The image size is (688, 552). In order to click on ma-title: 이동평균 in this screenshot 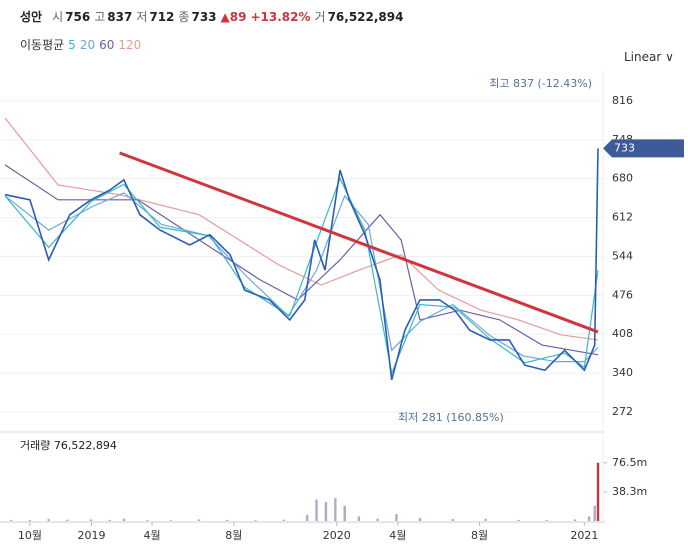, I will do `click(42, 45)`.